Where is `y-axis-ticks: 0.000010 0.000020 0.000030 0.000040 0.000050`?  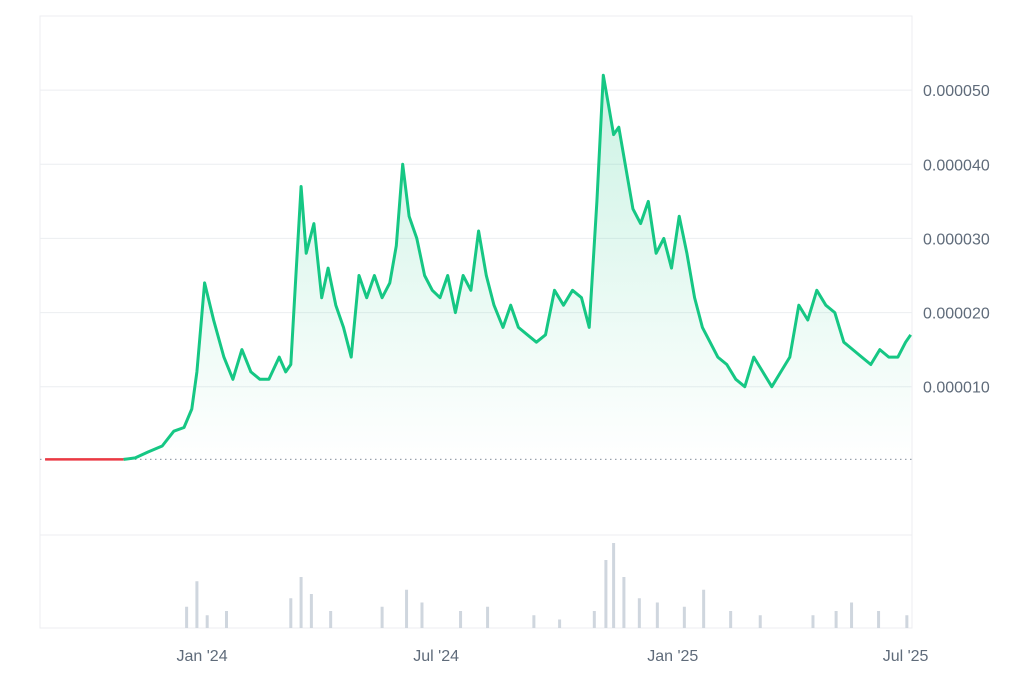
y-axis-ticks: 0.000010 0.000020 0.000030 0.000040 0.000050 is located at coordinates (956, 240).